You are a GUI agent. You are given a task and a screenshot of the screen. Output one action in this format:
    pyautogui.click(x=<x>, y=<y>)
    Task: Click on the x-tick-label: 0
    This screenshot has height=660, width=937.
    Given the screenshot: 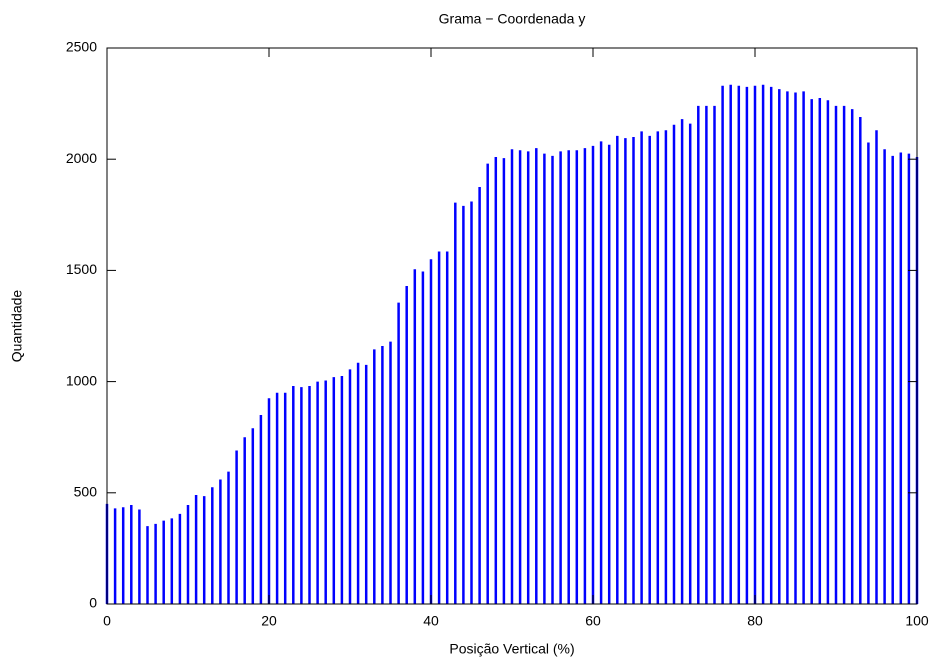 What is the action you would take?
    pyautogui.click(x=107, y=621)
    